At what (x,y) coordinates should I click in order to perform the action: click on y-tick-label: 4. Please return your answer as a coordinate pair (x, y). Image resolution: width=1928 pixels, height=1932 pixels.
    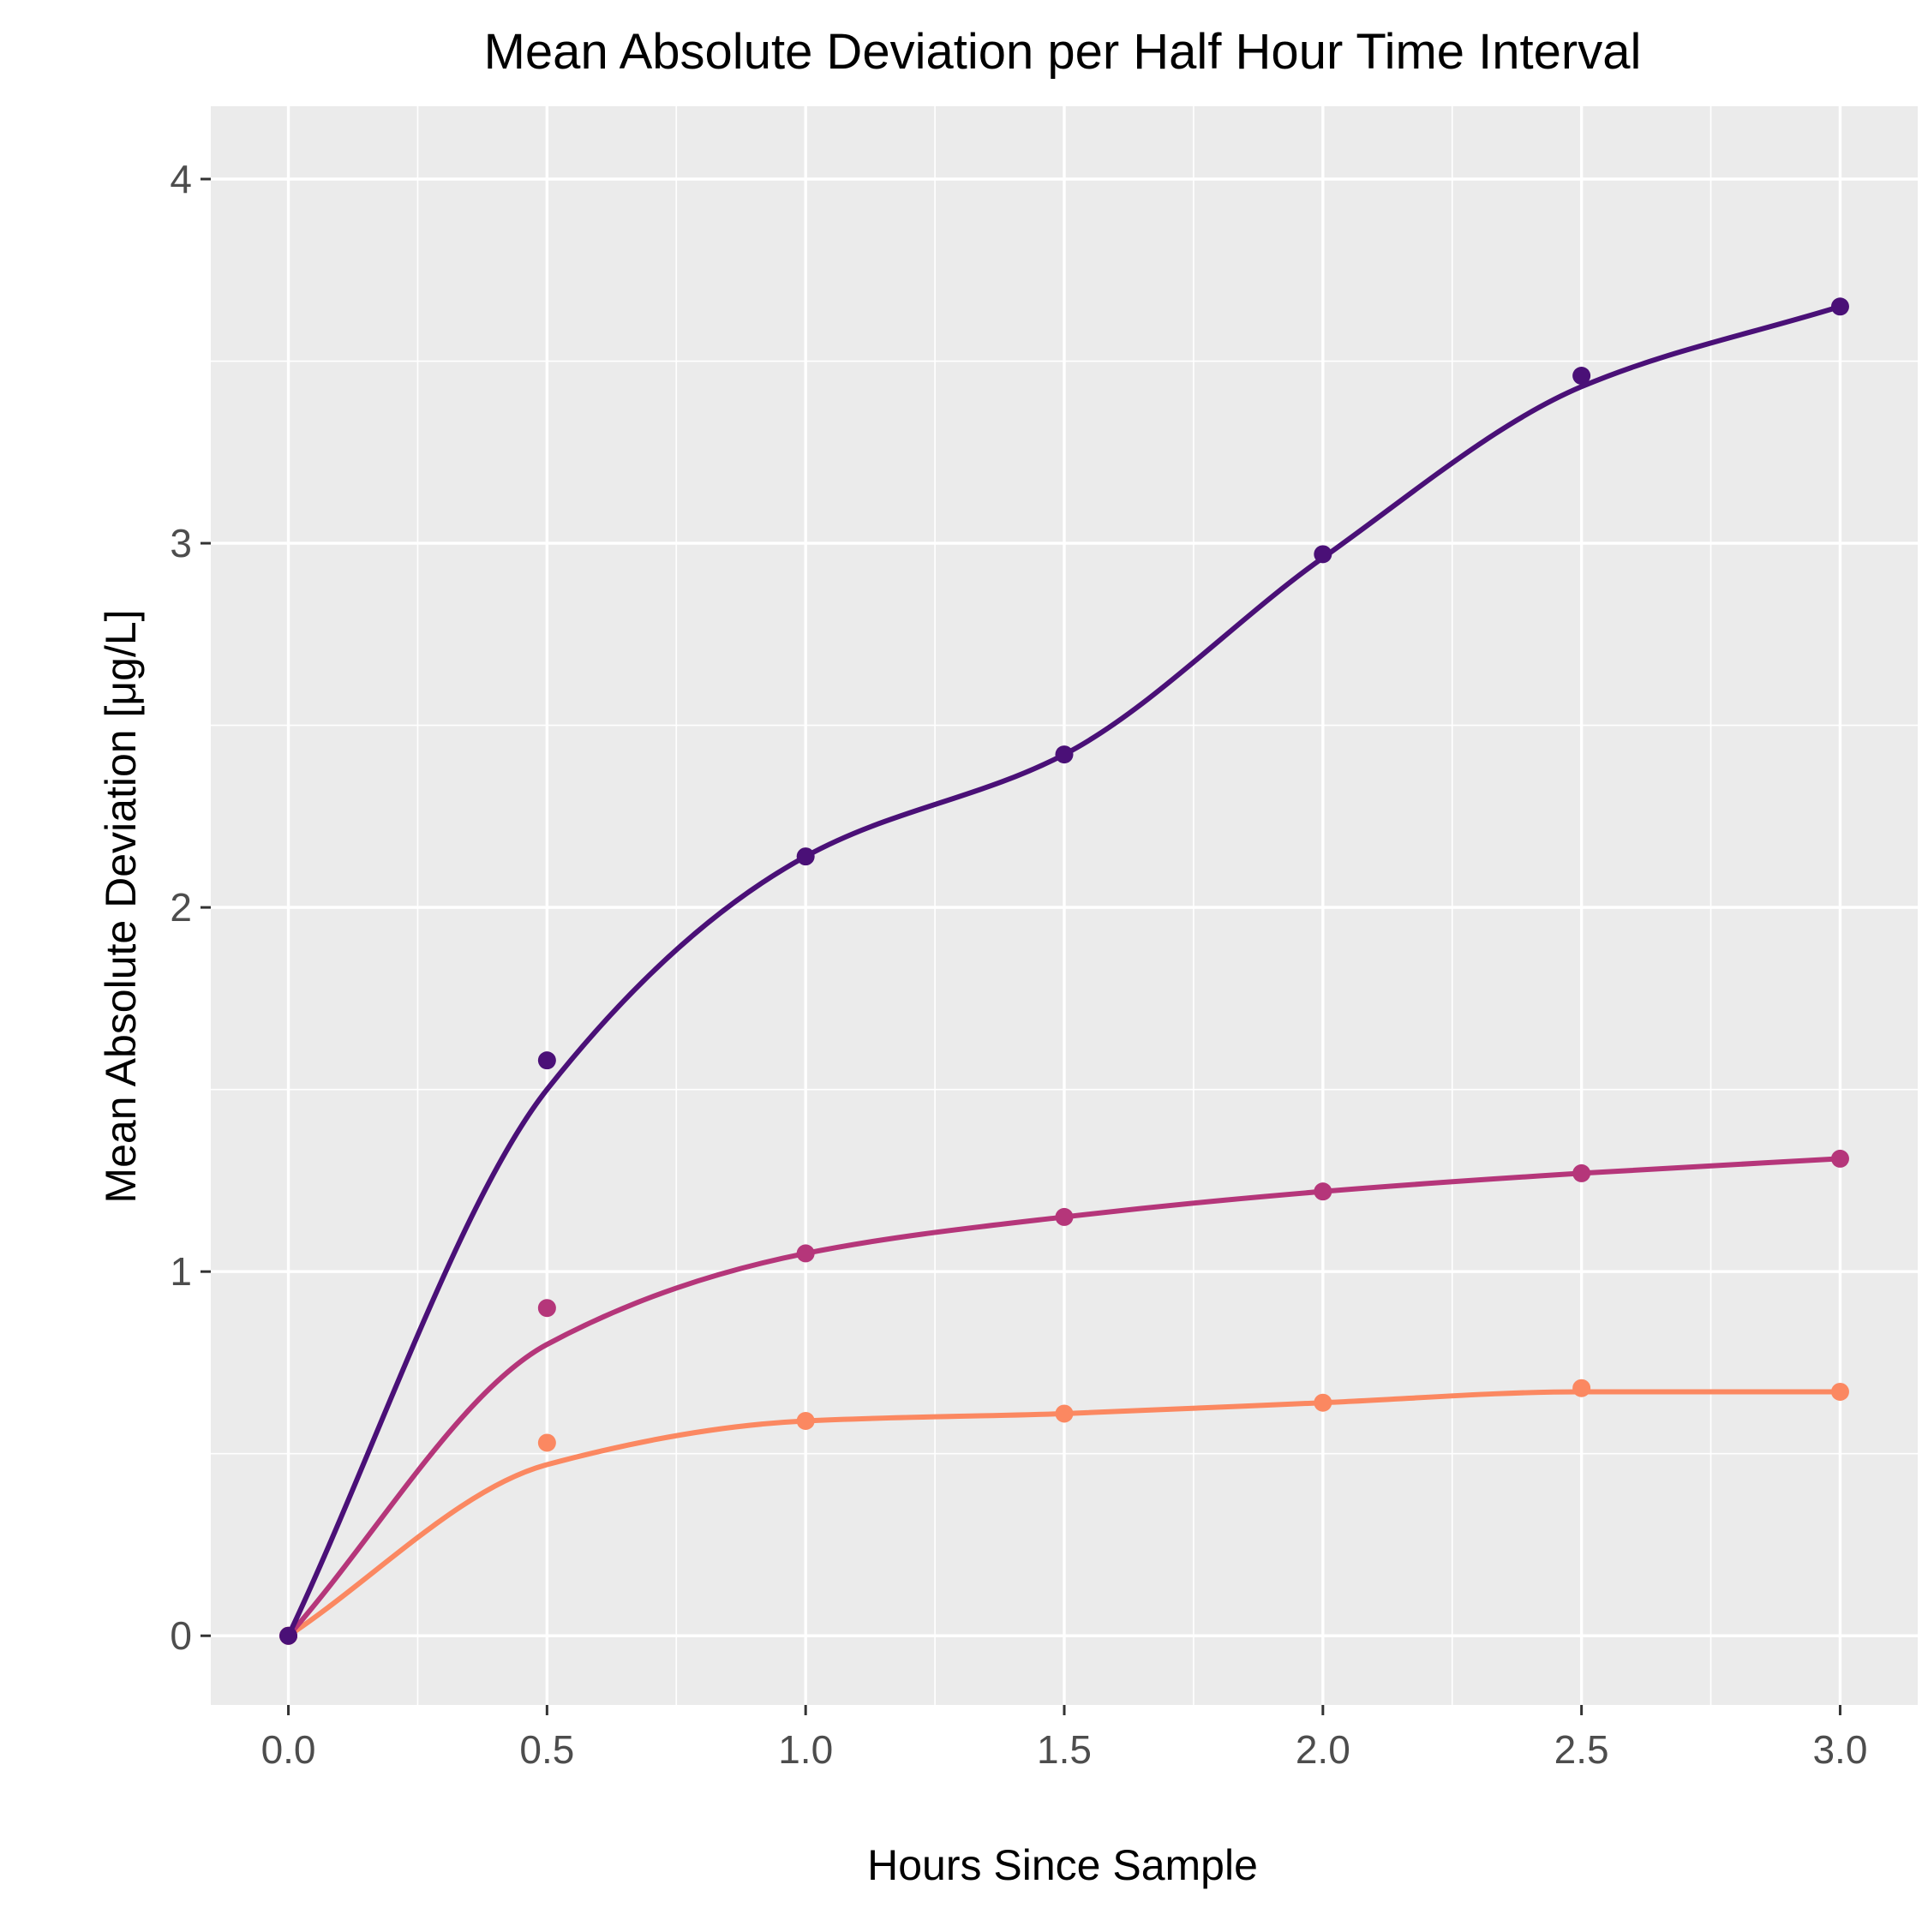
    Looking at the image, I should click on (181, 179).